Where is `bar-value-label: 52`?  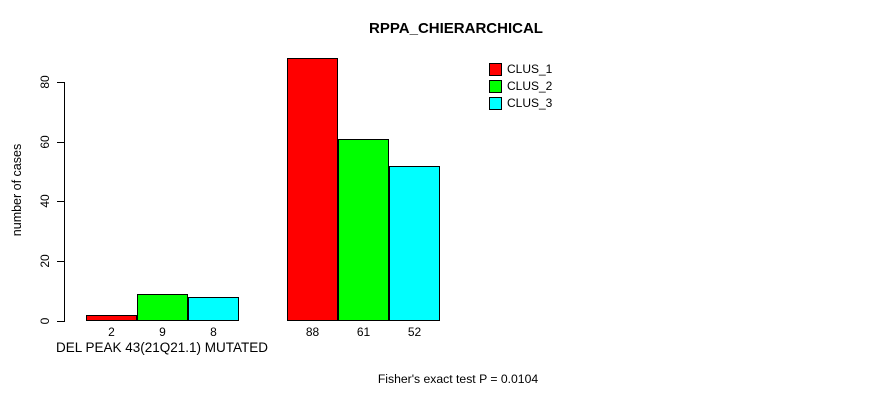
bar-value-label: 52 is located at coordinates (414, 332).